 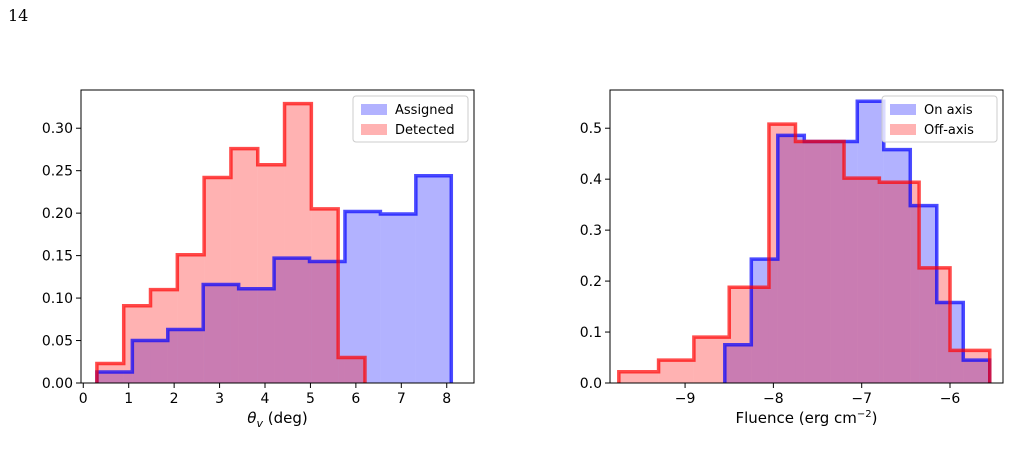 What do you see at coordinates (355, 399) in the screenshot?
I see `x-tick-label: 6` at bounding box center [355, 399].